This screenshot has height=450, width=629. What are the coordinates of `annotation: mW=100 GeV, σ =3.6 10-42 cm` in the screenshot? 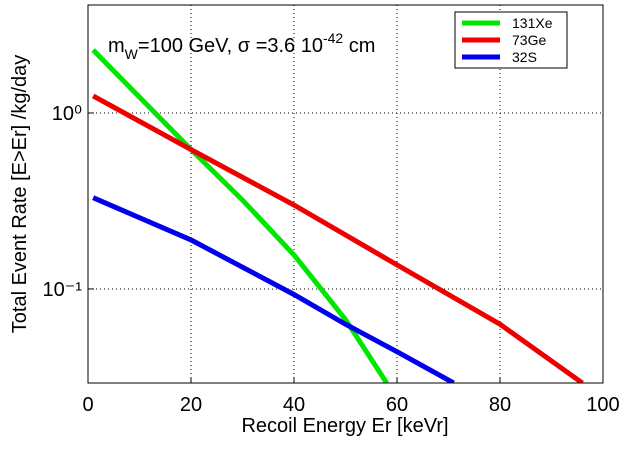 It's located at (241, 46).